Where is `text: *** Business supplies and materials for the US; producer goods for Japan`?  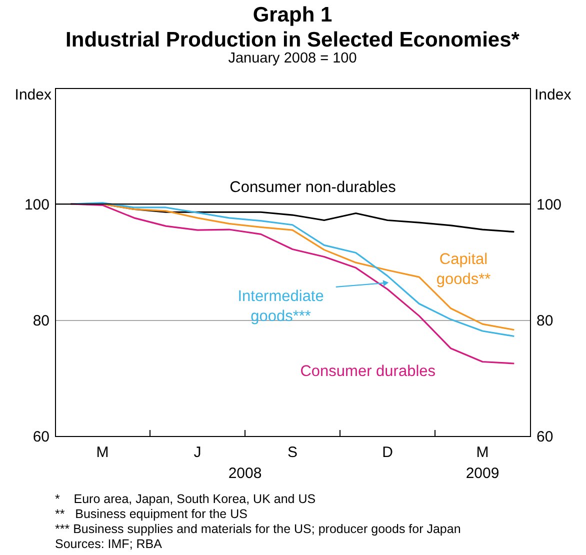 text: *** Business supplies and materials for the US; producer goods for Japan is located at coordinates (258, 529).